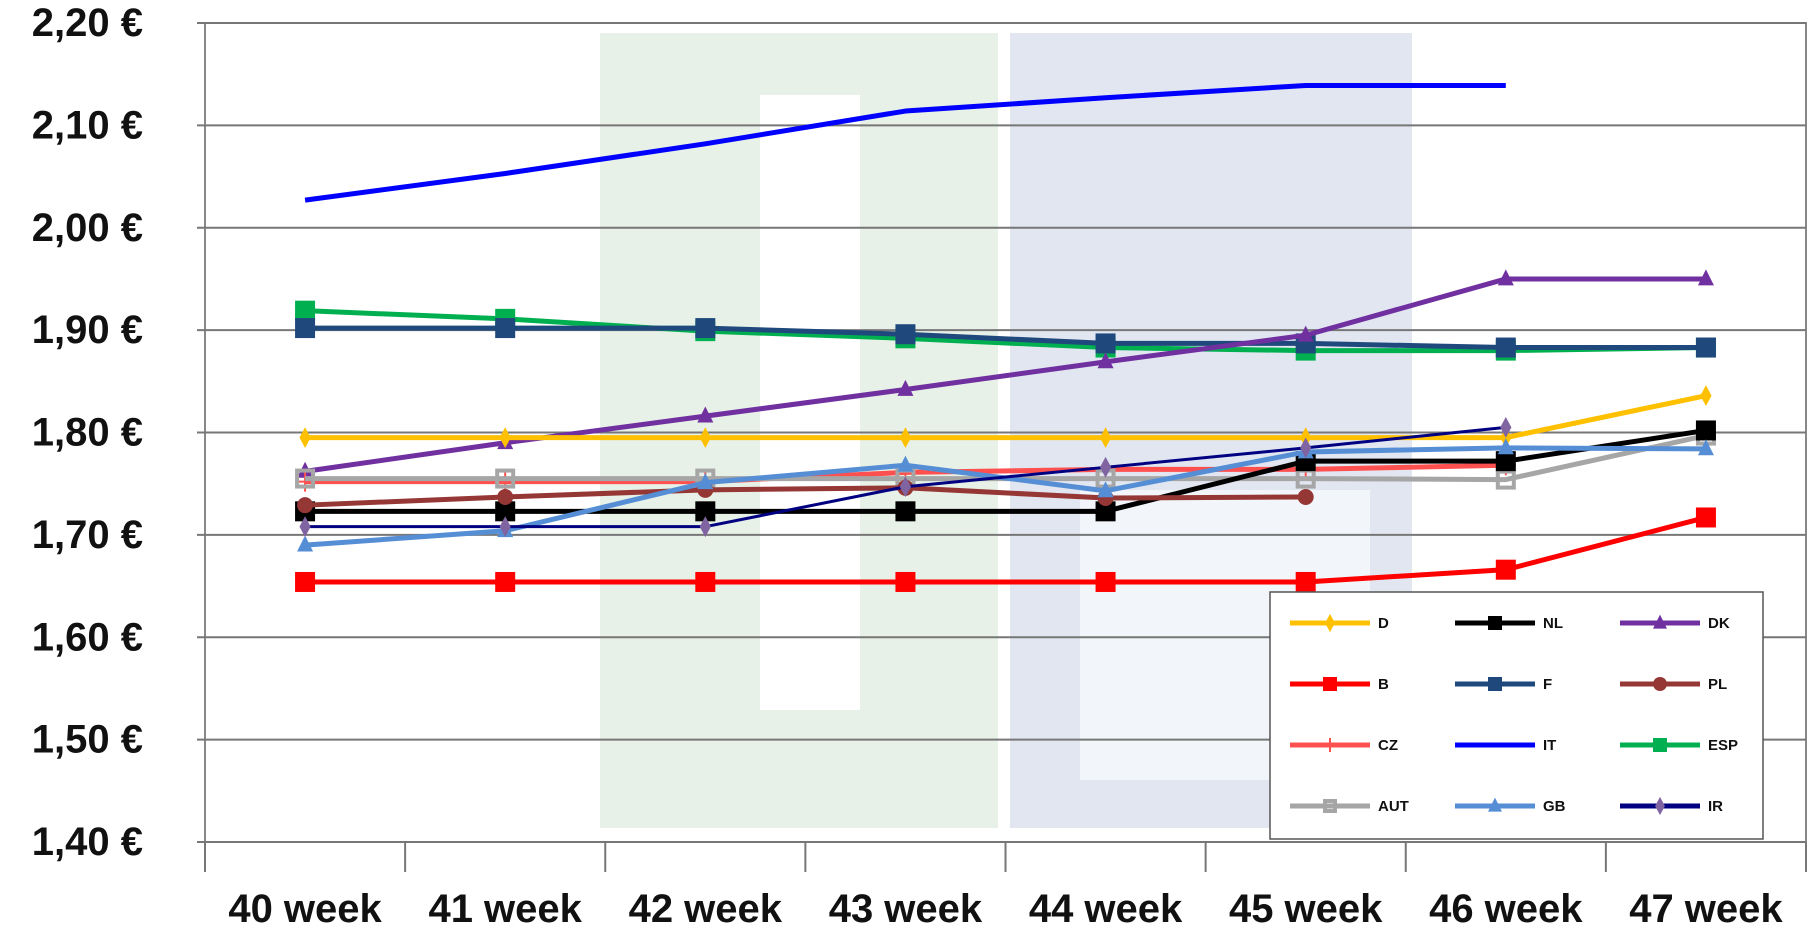 This screenshot has width=1818, height=941. What do you see at coordinates (1344, 745) in the screenshot?
I see `legend-item-cz: CZ` at bounding box center [1344, 745].